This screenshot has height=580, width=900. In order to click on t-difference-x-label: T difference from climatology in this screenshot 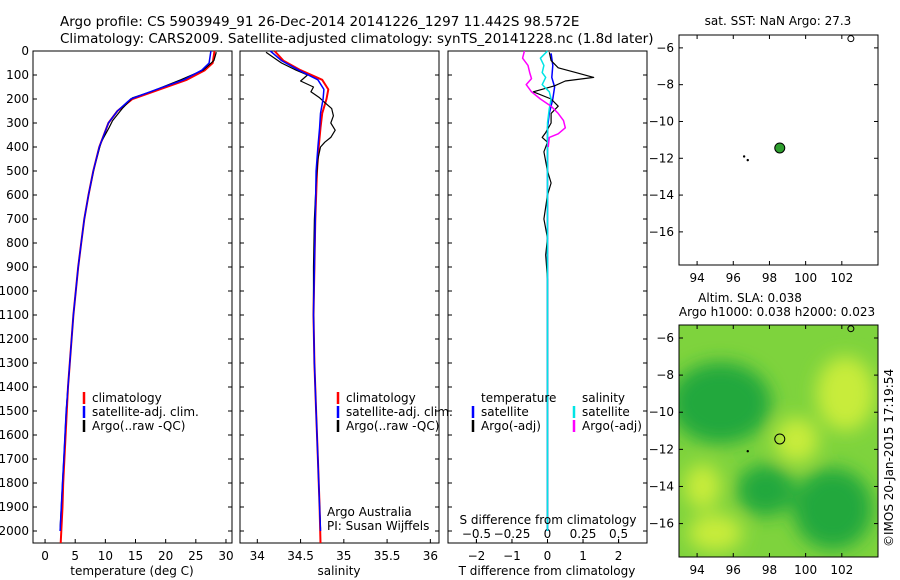, I will do `click(547, 571)`.